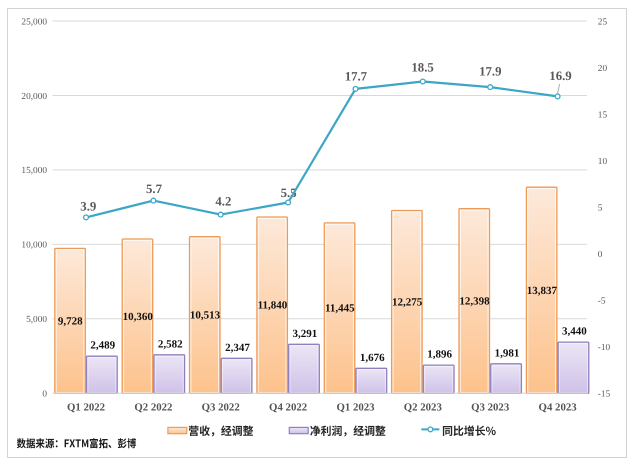 The image size is (635, 472). I want to click on svg-text: 20,000, so click(34, 97).